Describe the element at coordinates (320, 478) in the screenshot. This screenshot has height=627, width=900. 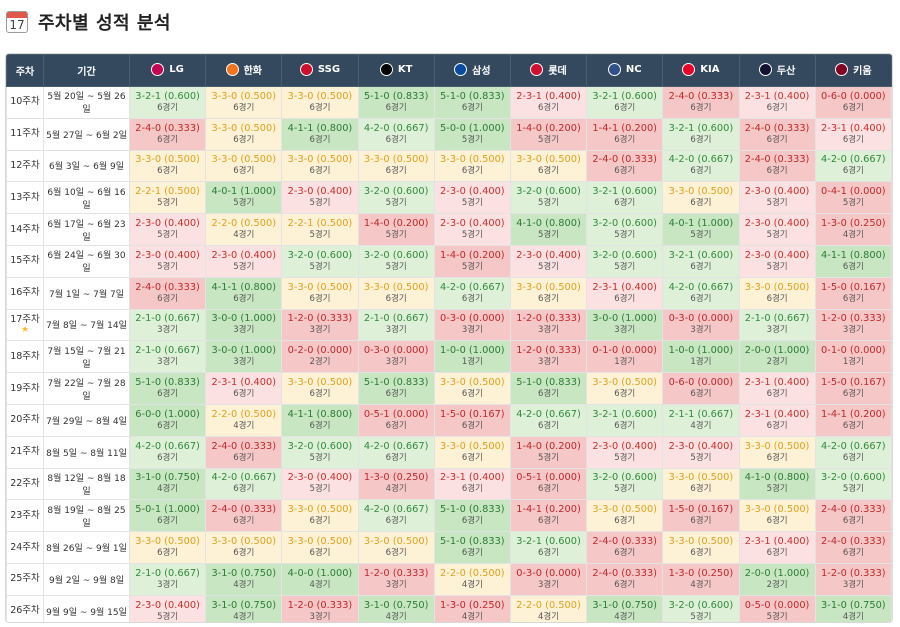
I see `record-text: 2-3-0 (0.400)` at that location.